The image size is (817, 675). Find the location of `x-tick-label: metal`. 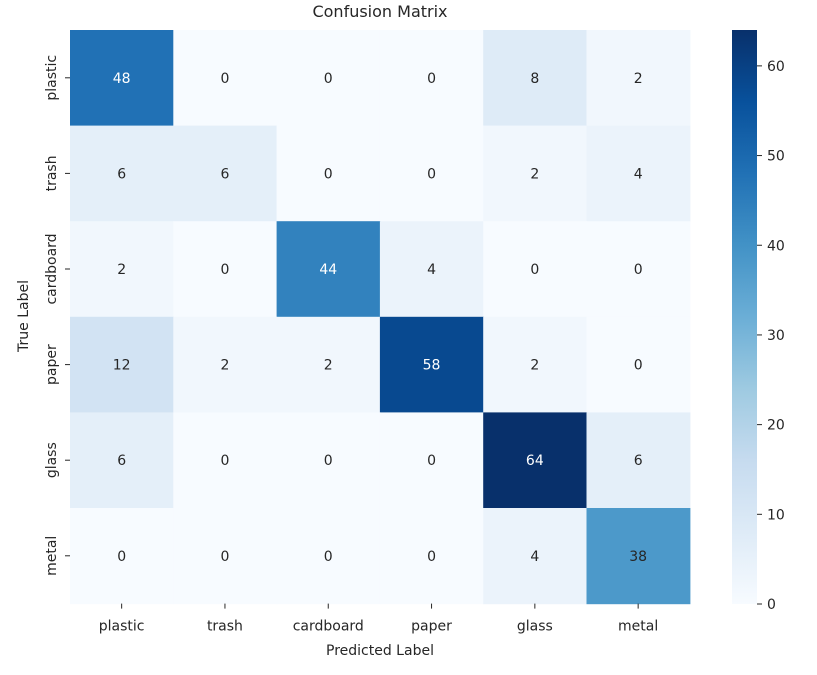

x-tick-label: metal is located at coordinates (638, 627).